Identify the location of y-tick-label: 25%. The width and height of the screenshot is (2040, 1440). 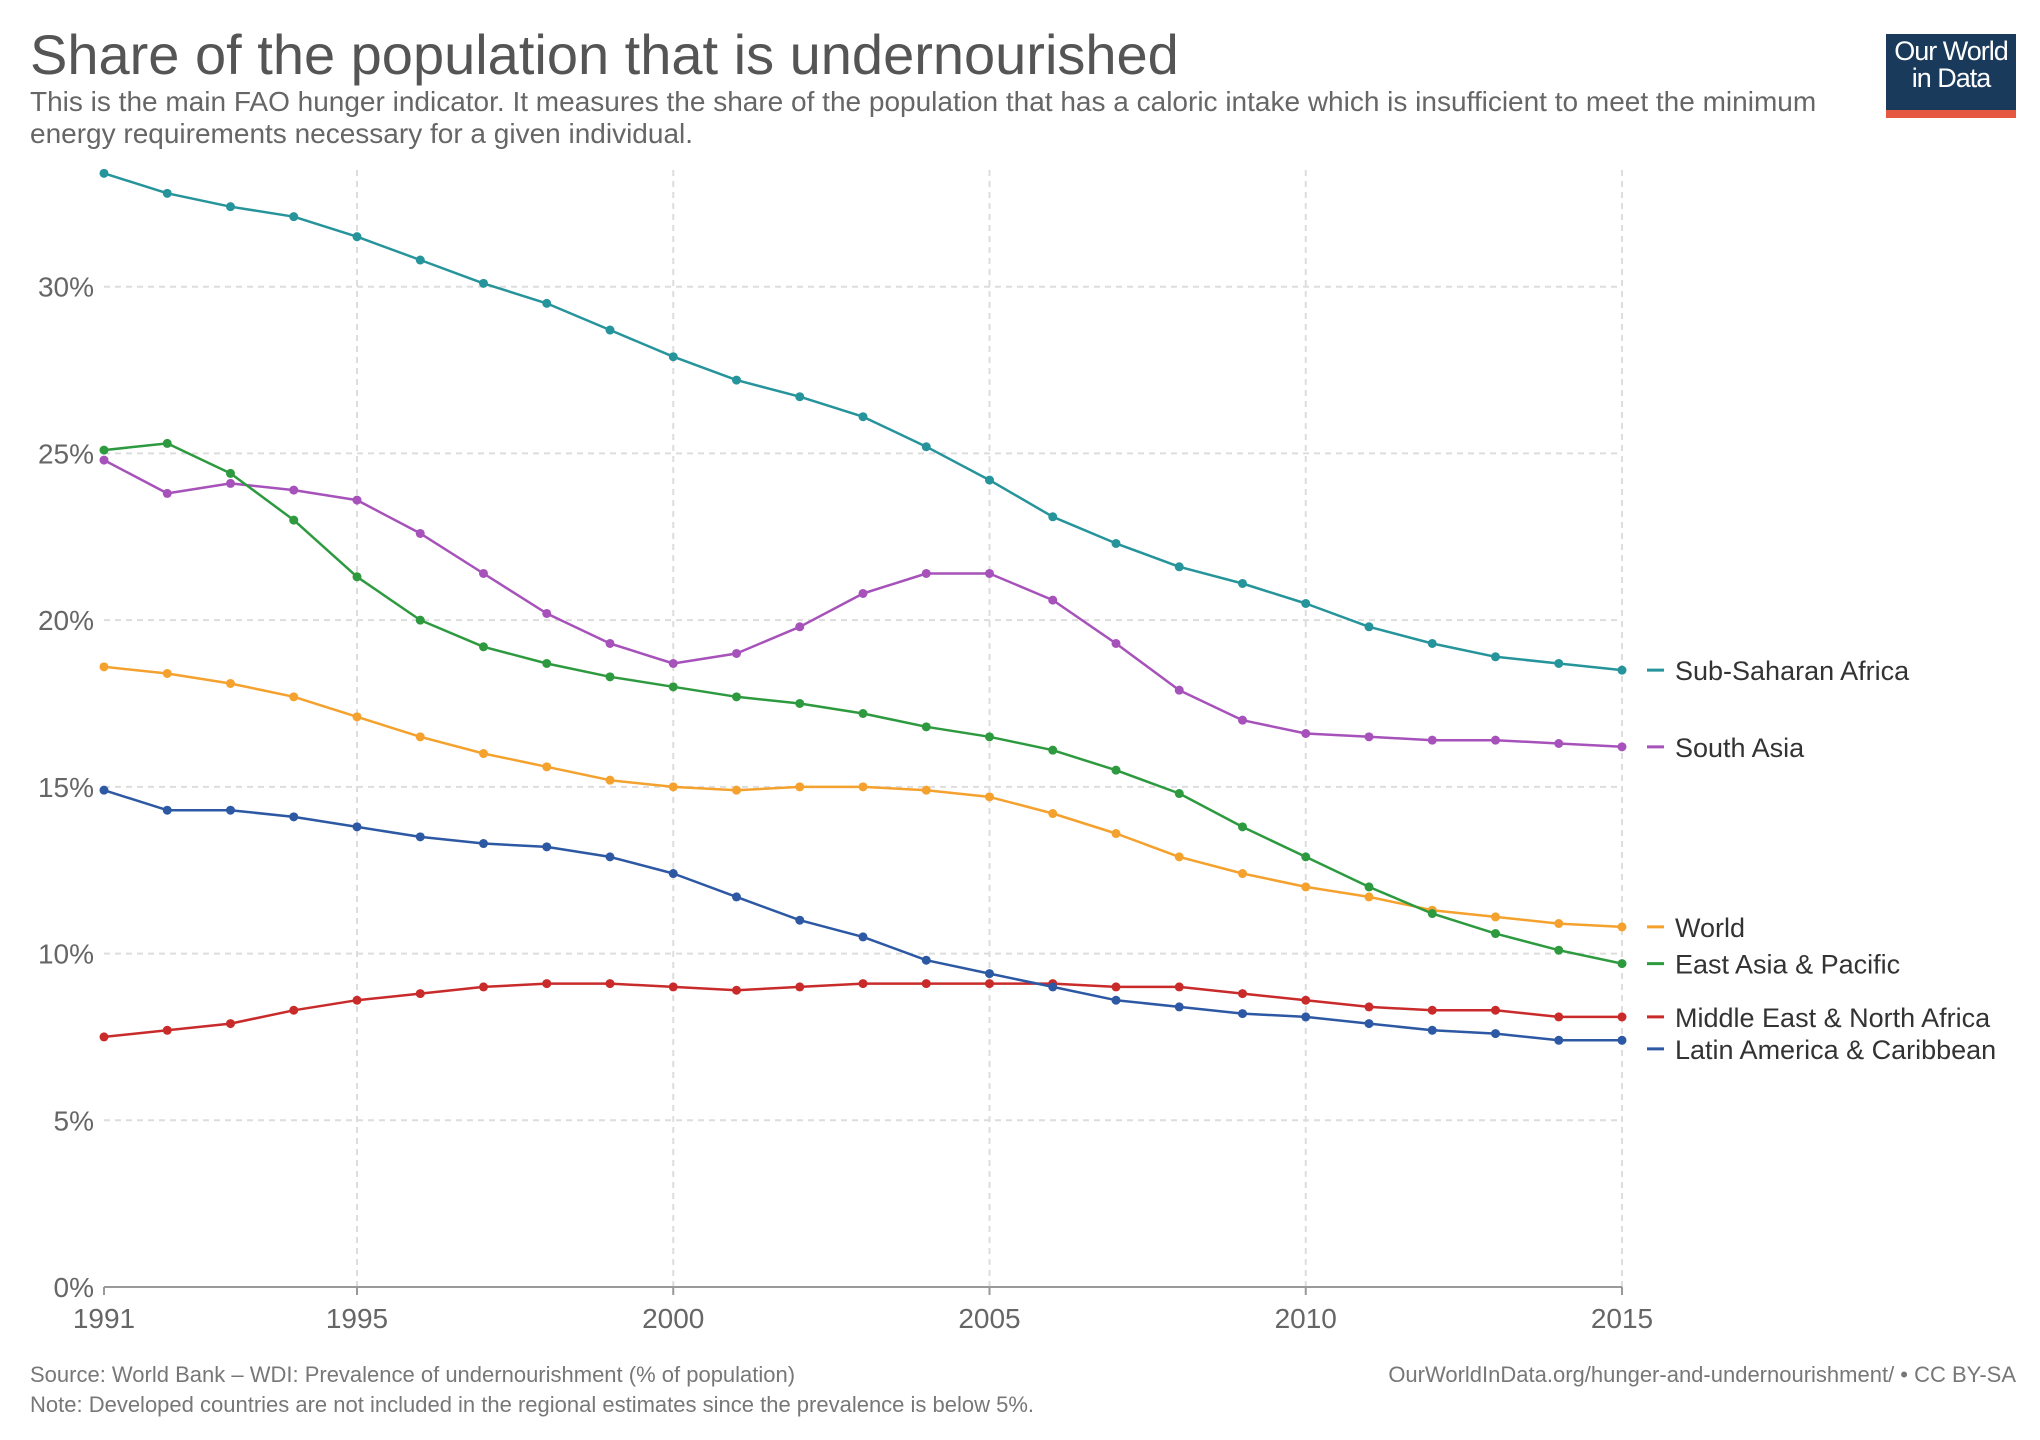
(66, 453).